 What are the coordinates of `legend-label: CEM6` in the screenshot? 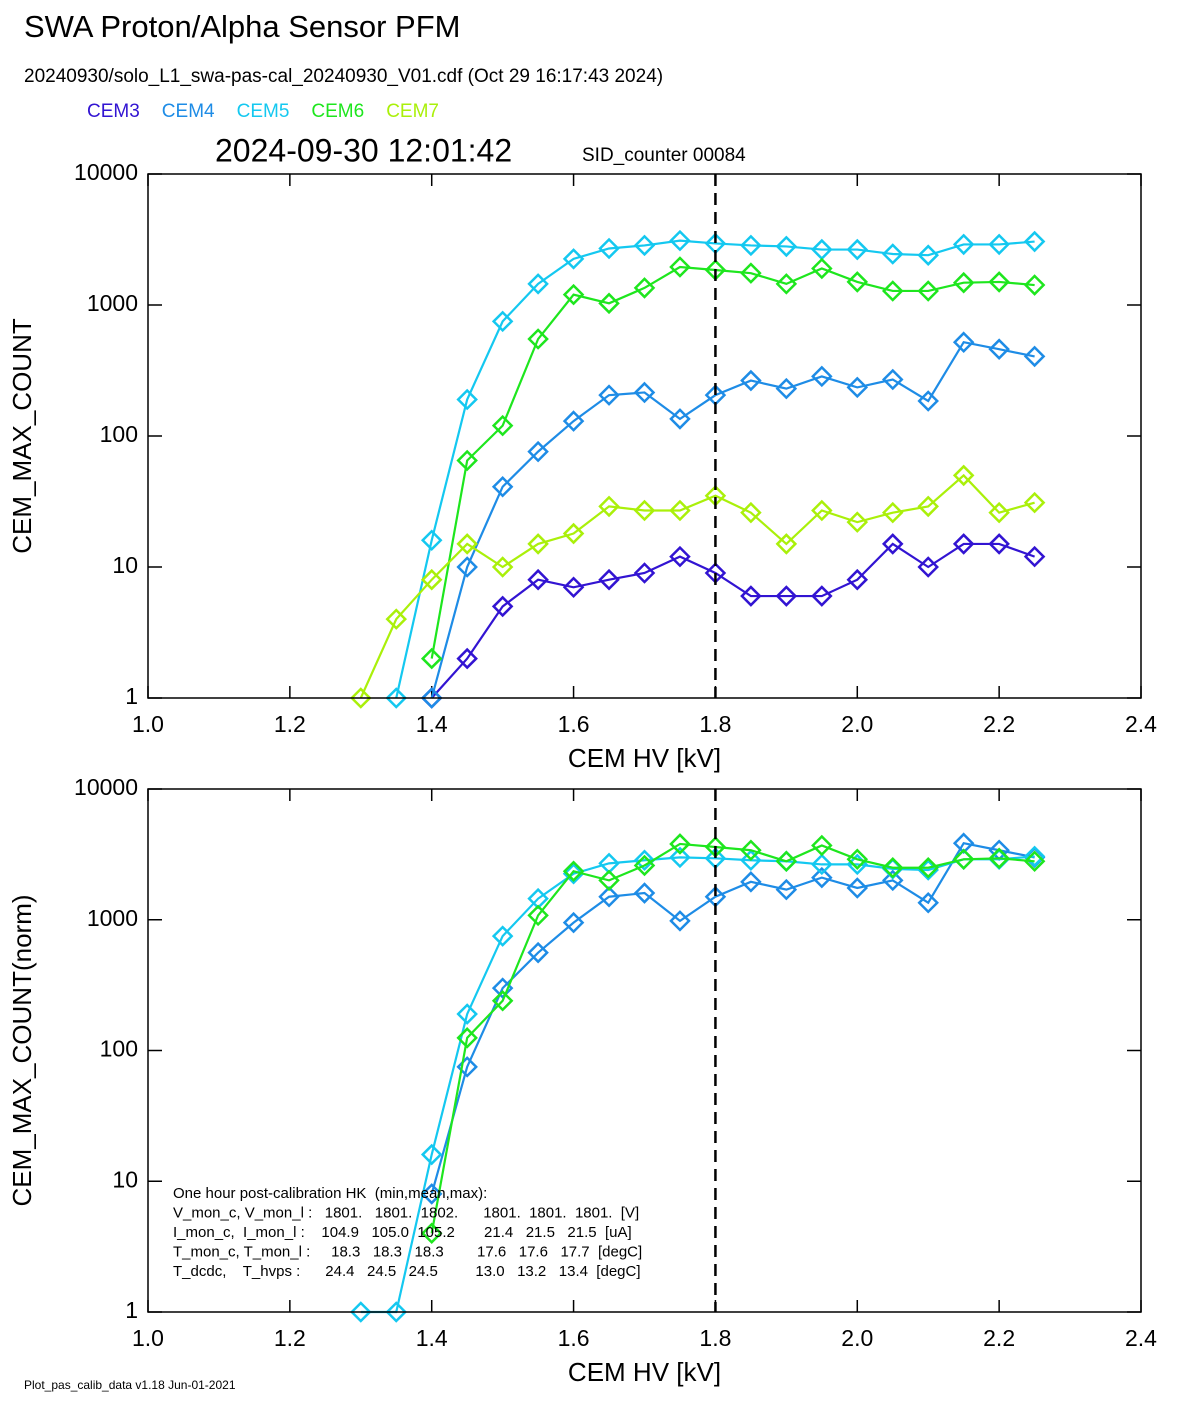 It's located at (337, 111).